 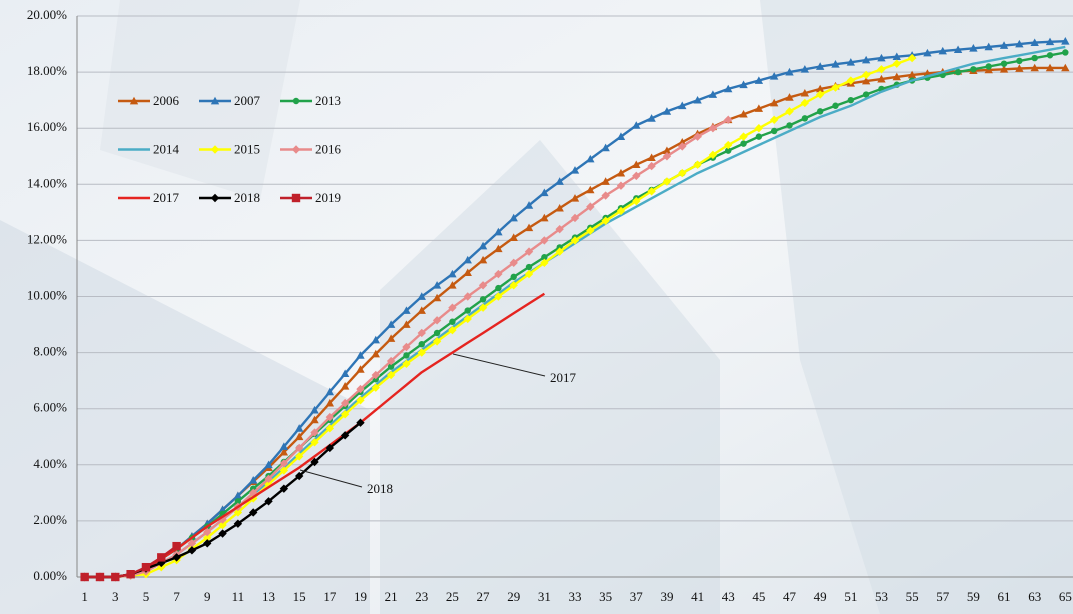 What do you see at coordinates (50, 519) in the screenshot?
I see `y-tick-label: 2.00%` at bounding box center [50, 519].